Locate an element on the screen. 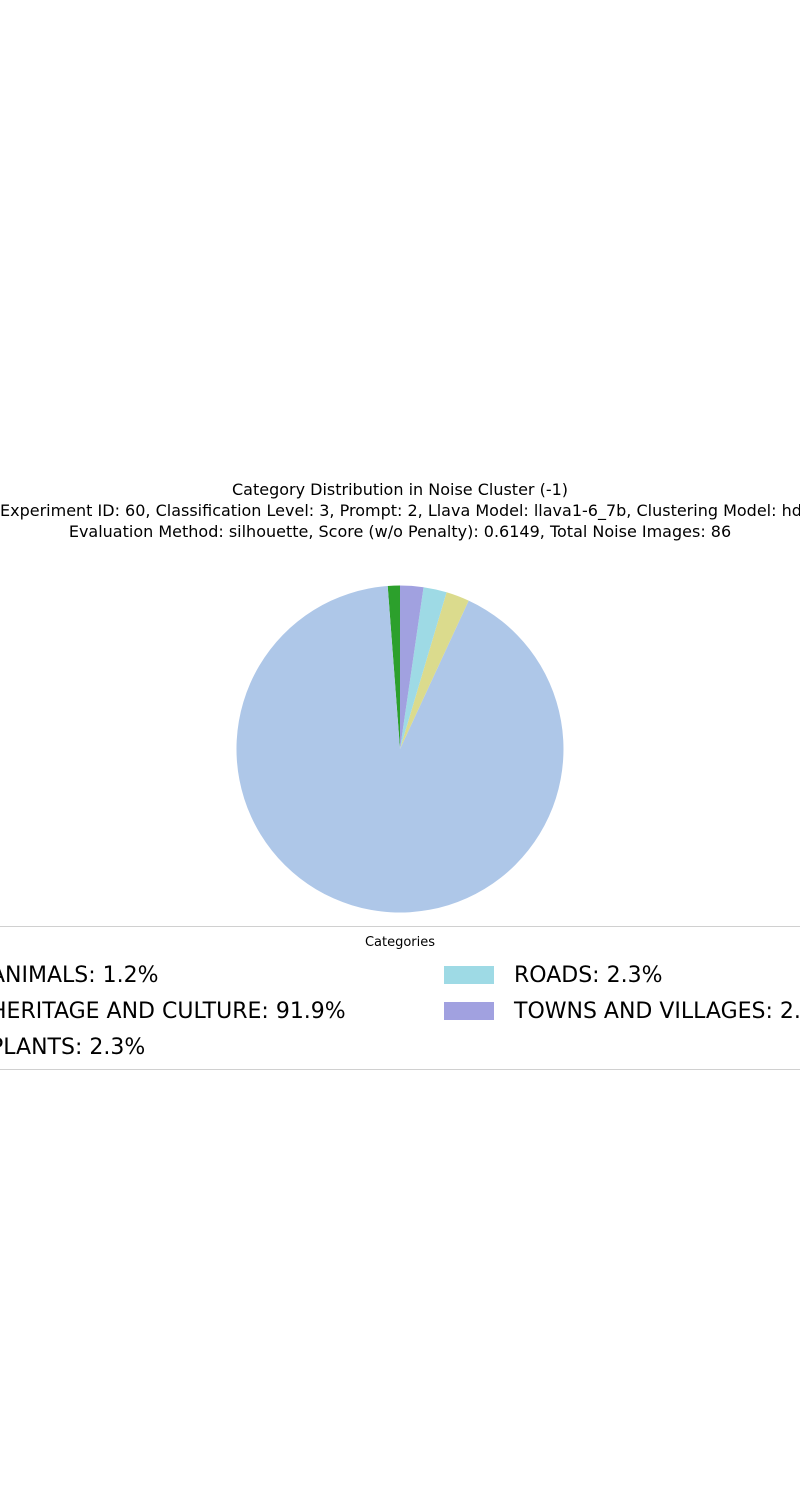  legend-label-heritage-and-culture: HERITAGE AND CULTURE: 91.9% is located at coordinates (173, 1011).